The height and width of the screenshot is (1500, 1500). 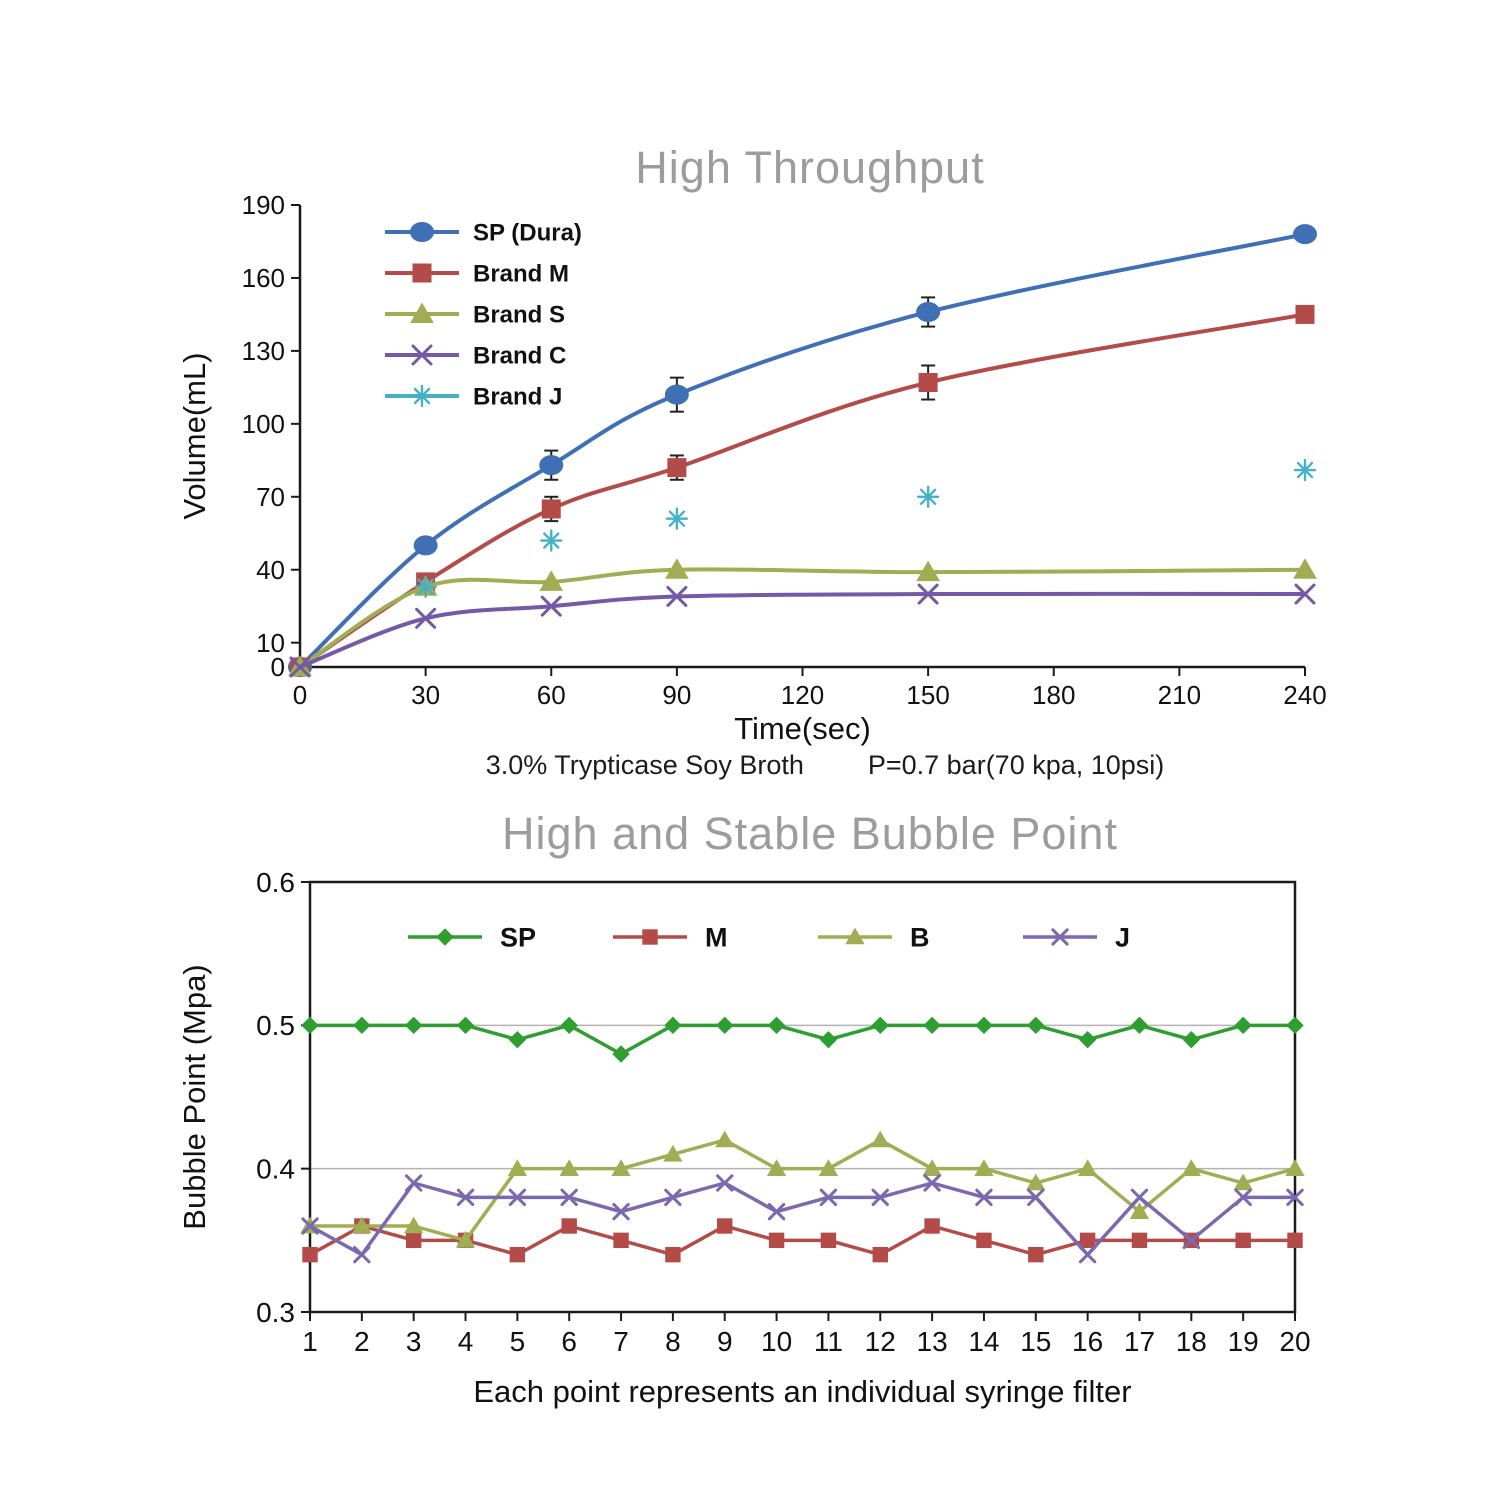 What do you see at coordinates (1191, 1341) in the screenshot?
I see `x-tick-label: 18` at bounding box center [1191, 1341].